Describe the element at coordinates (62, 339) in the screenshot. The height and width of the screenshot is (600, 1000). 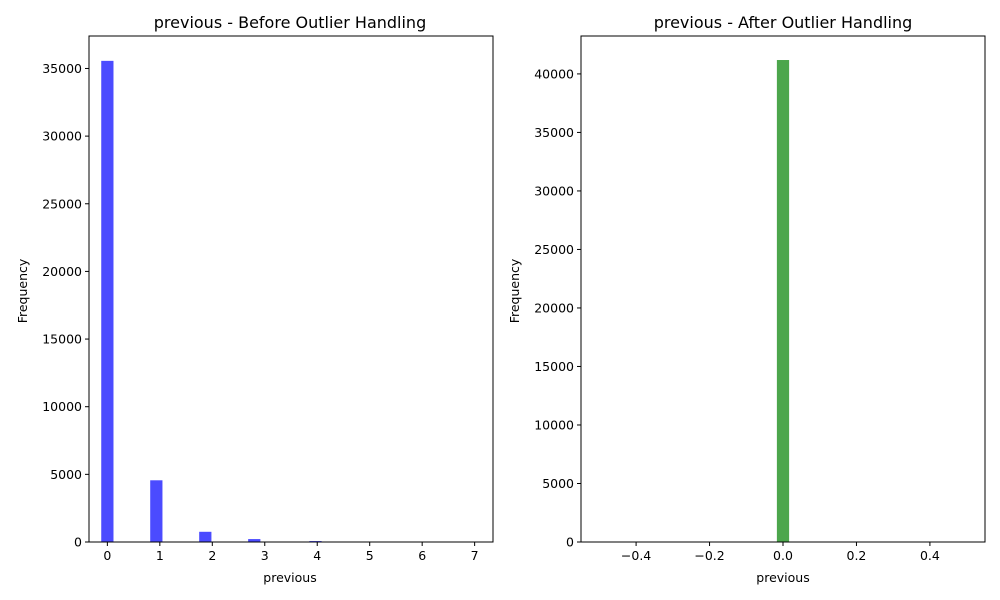
I see `left-y-tick-label-3: 15000` at that location.